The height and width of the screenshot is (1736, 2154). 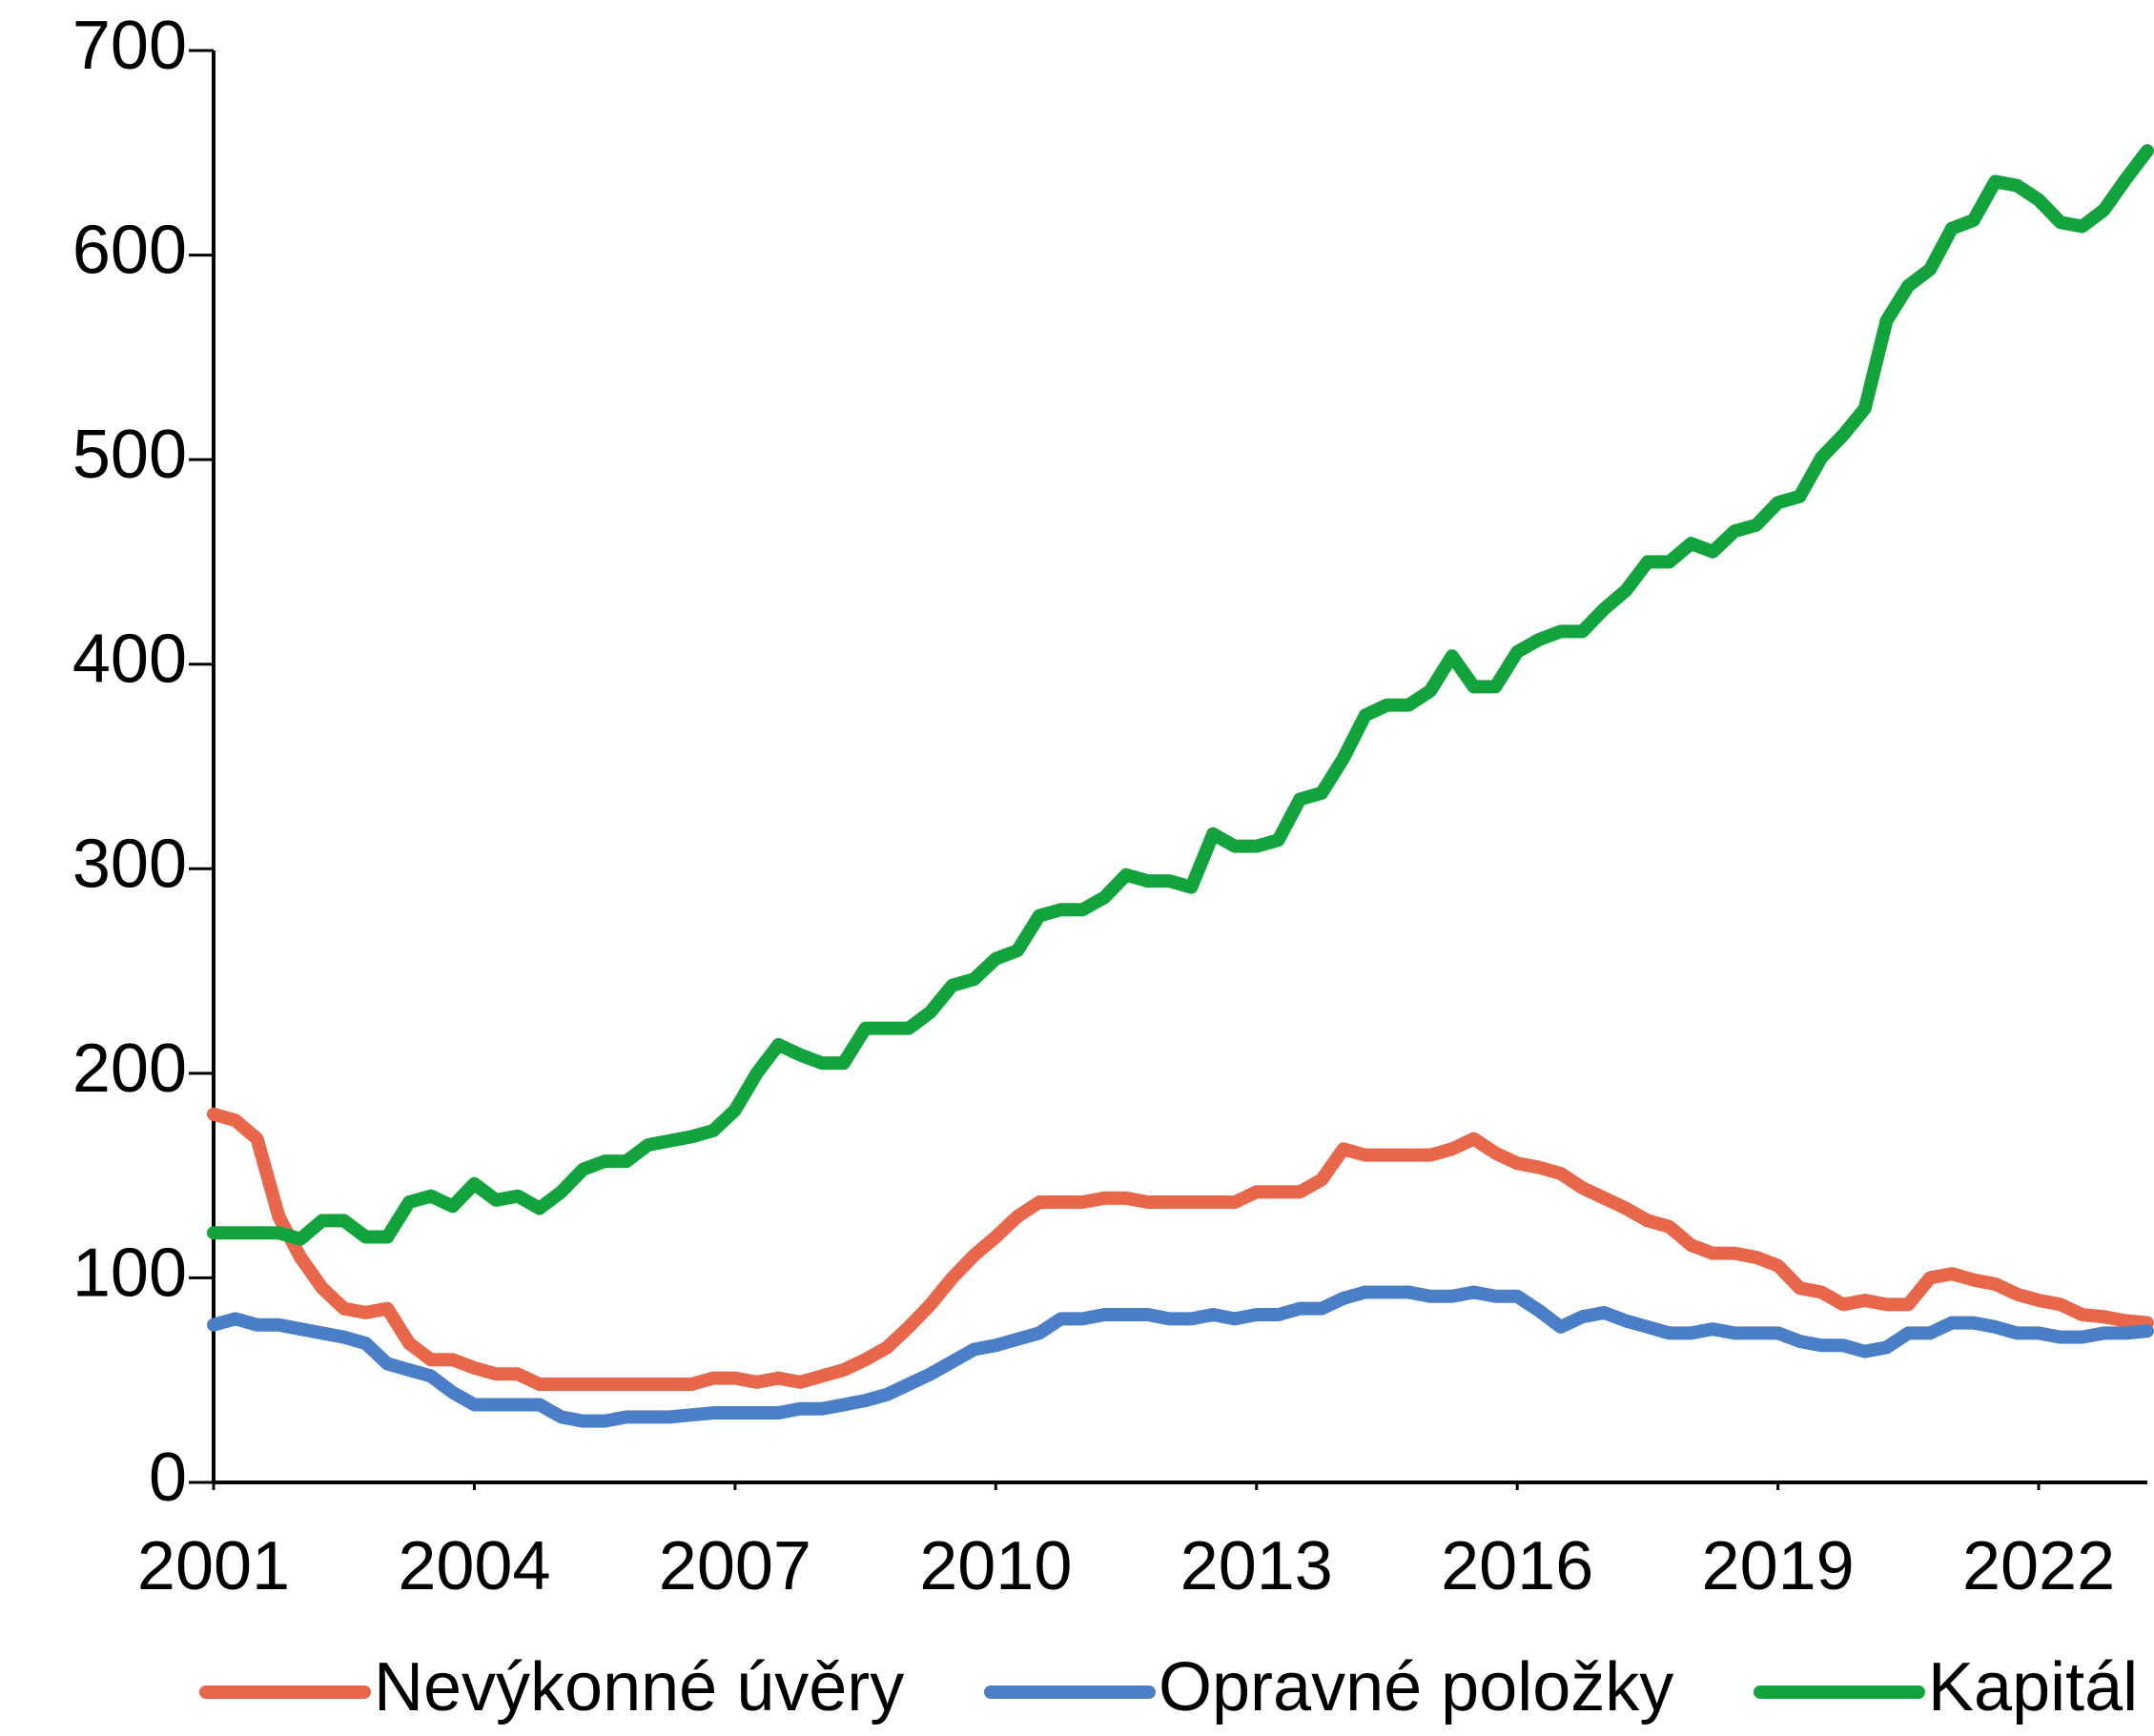 I want to click on x-tick-label: 2007, so click(x=735, y=1566).